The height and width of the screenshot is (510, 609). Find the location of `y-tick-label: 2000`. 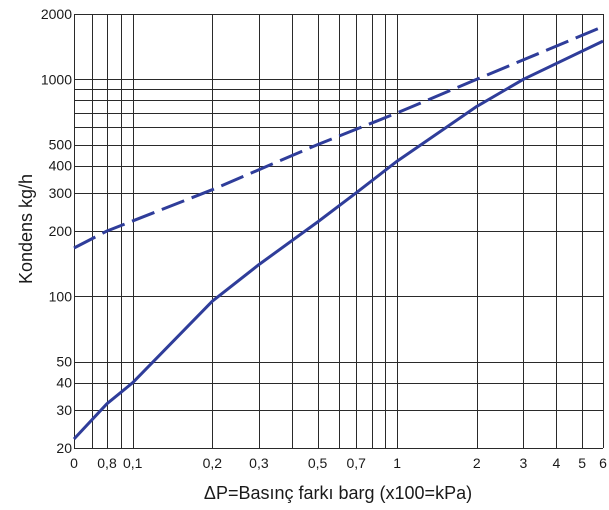

y-tick-label: 2000 is located at coordinates (56, 14).